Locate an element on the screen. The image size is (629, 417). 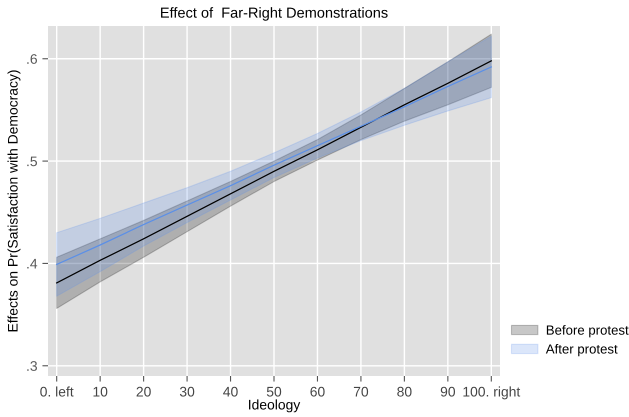
x-tick-label: 80 is located at coordinates (404, 391).